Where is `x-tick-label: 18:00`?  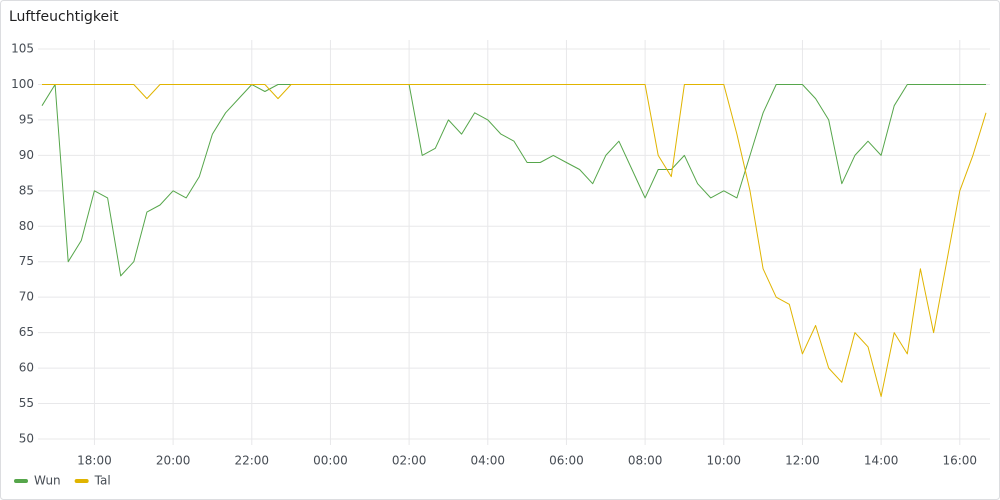
x-tick-label: 18:00 is located at coordinates (94, 461).